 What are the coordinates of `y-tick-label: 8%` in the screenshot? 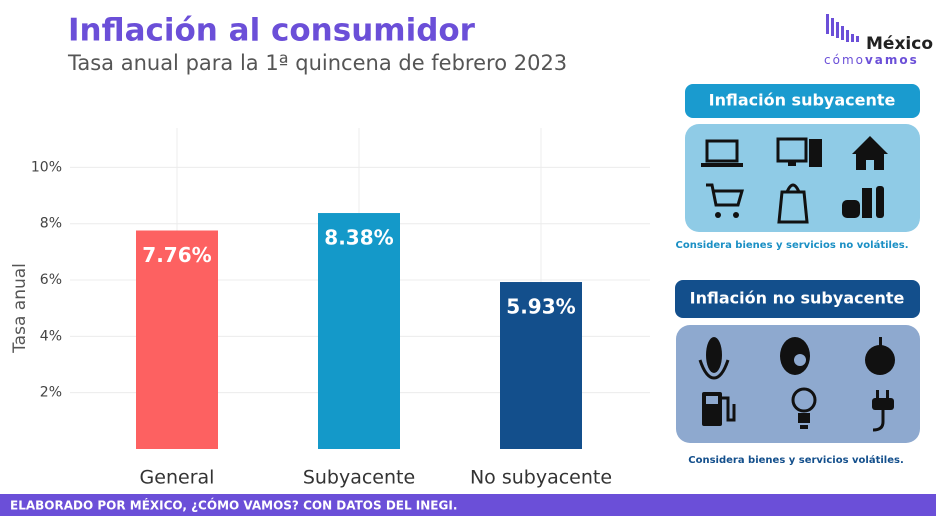 It's located at (51, 224).